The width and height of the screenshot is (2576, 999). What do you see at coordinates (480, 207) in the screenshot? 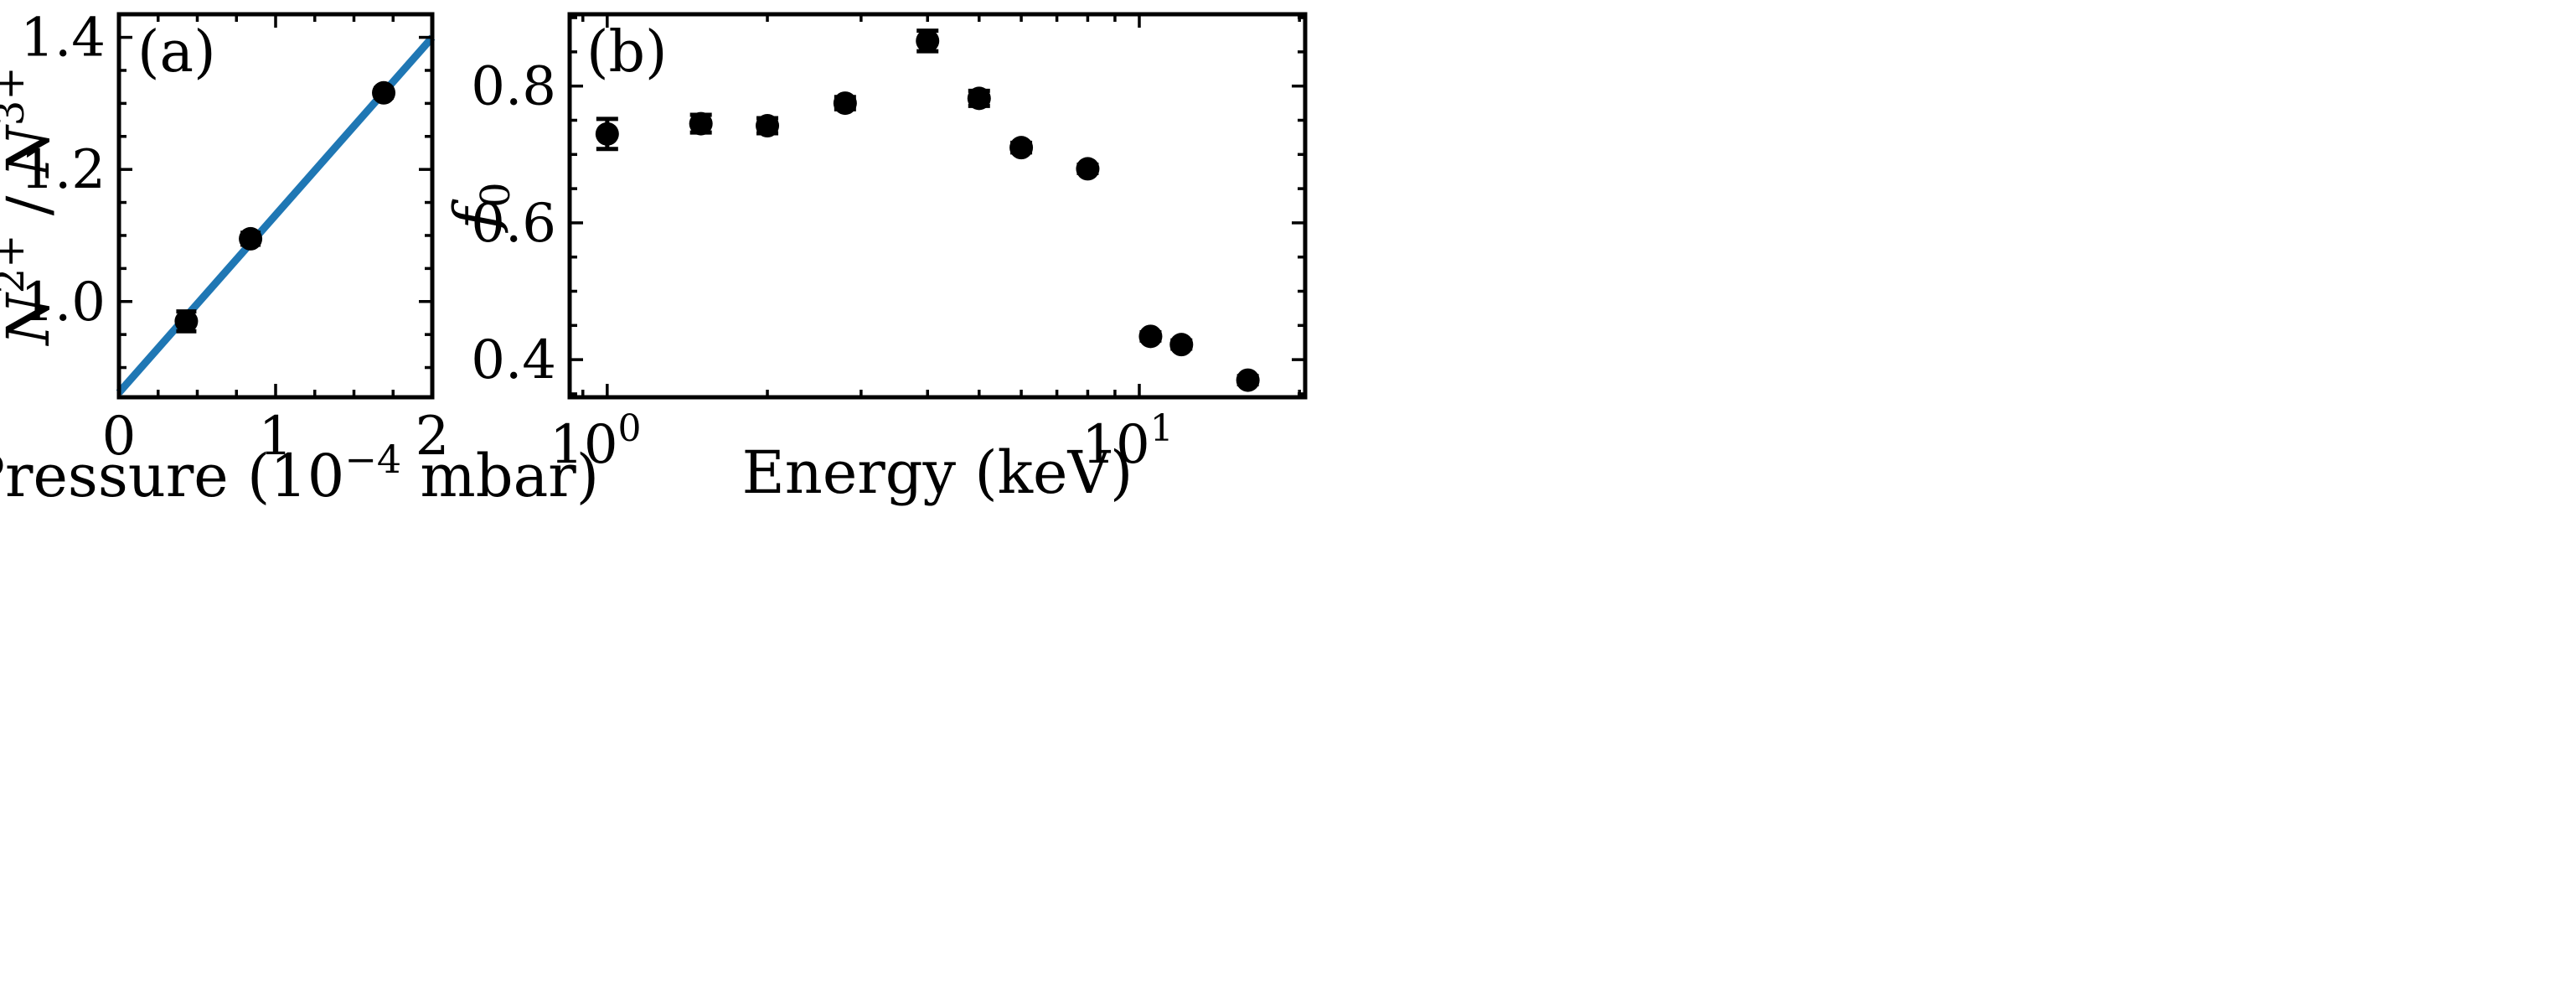
I see `y-axis-label-b: f0` at bounding box center [480, 207].